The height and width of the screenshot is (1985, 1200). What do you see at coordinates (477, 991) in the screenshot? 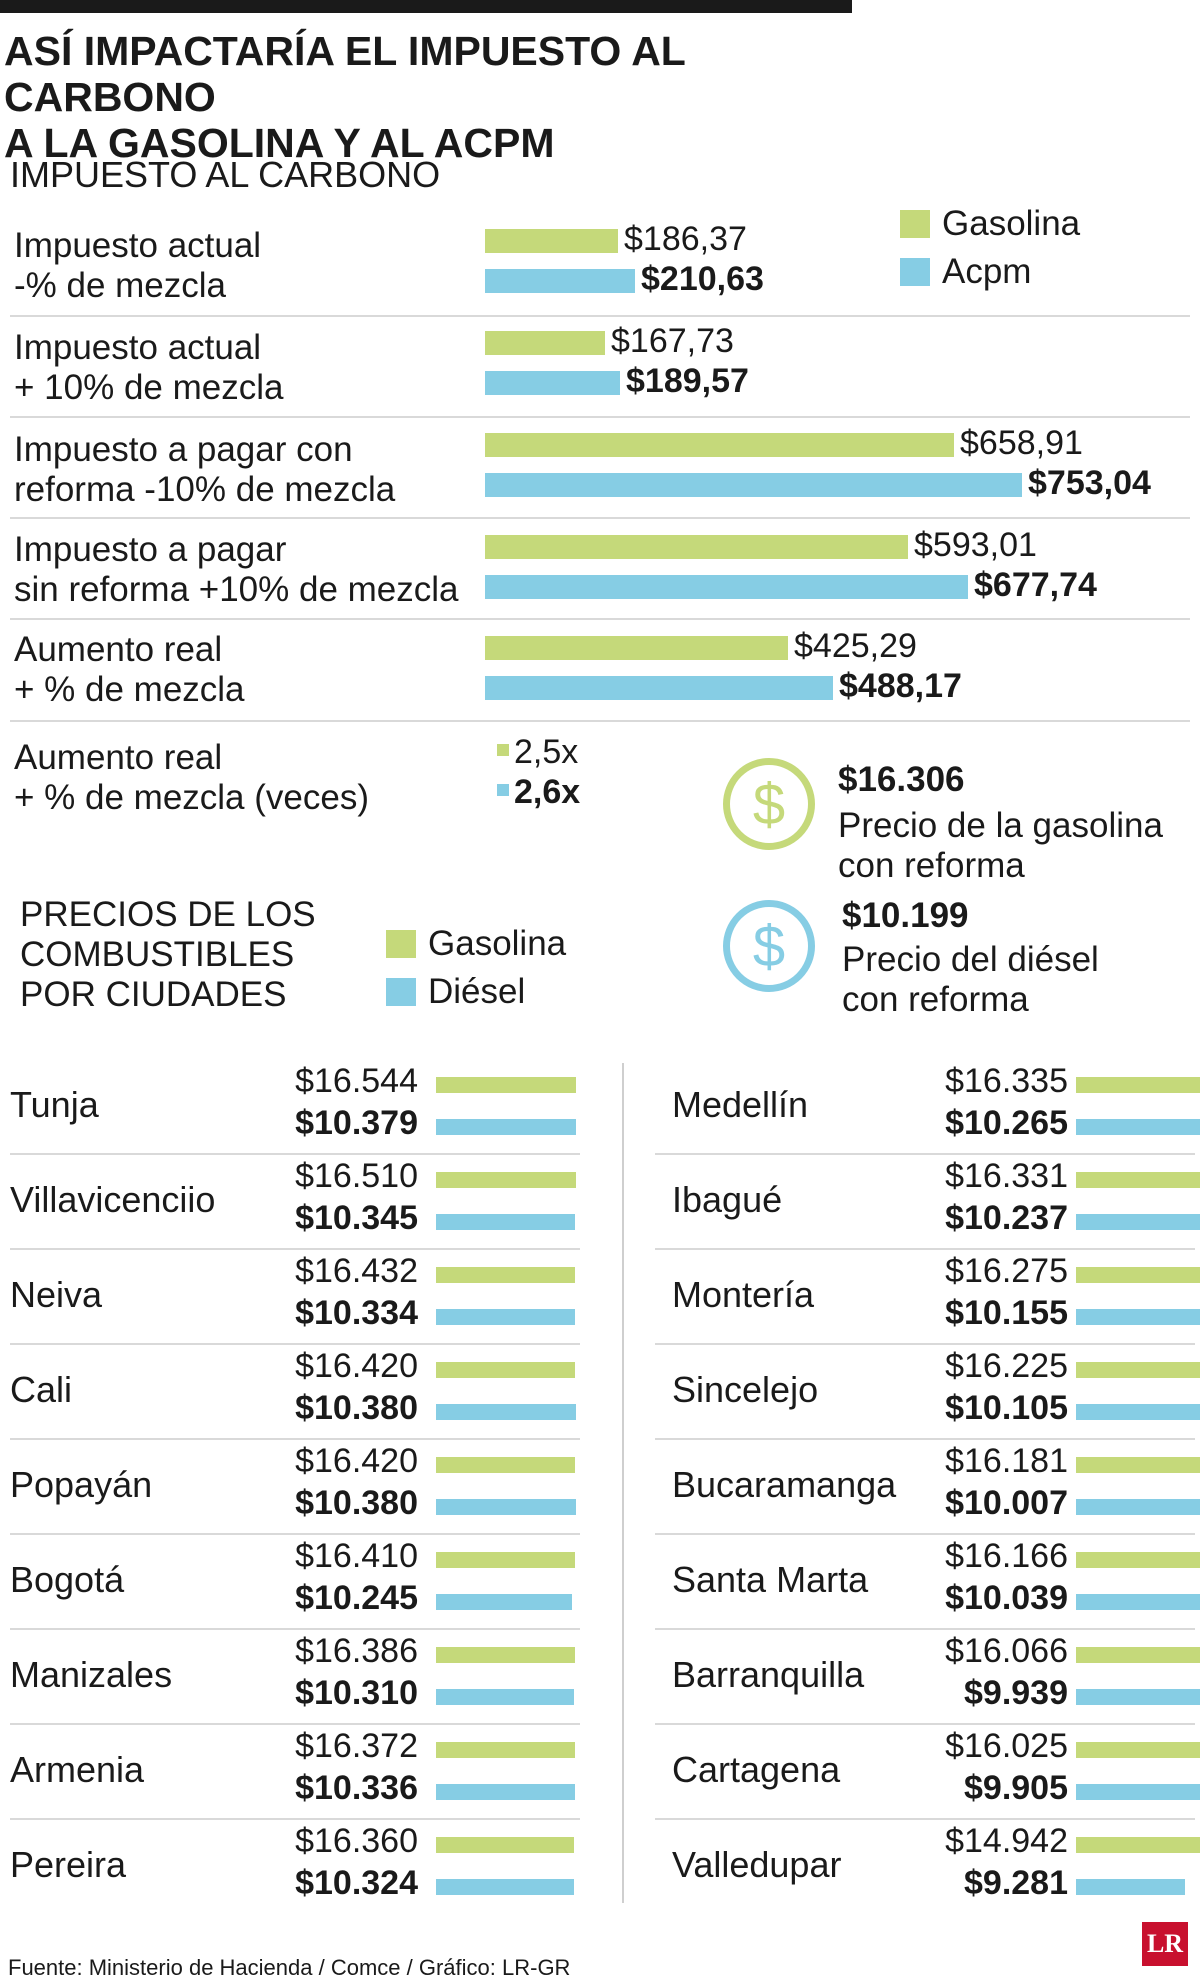
I see `legend-diesel-label: Diésel` at bounding box center [477, 991].